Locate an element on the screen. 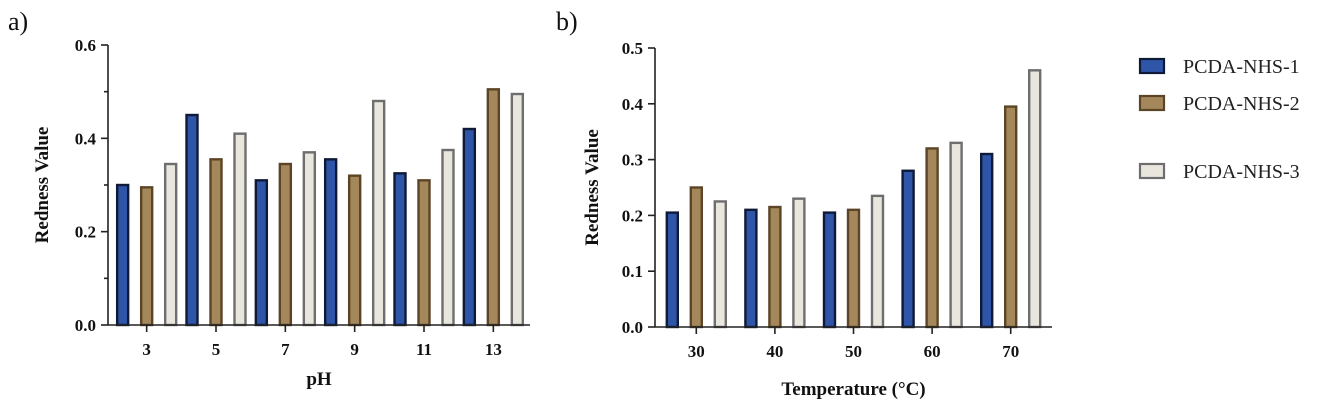 The height and width of the screenshot is (411, 1329). legend: PCDA-NHS-1 PCDA-NHS-2 PCDA-NHS-3 is located at coordinates (1219, 119).